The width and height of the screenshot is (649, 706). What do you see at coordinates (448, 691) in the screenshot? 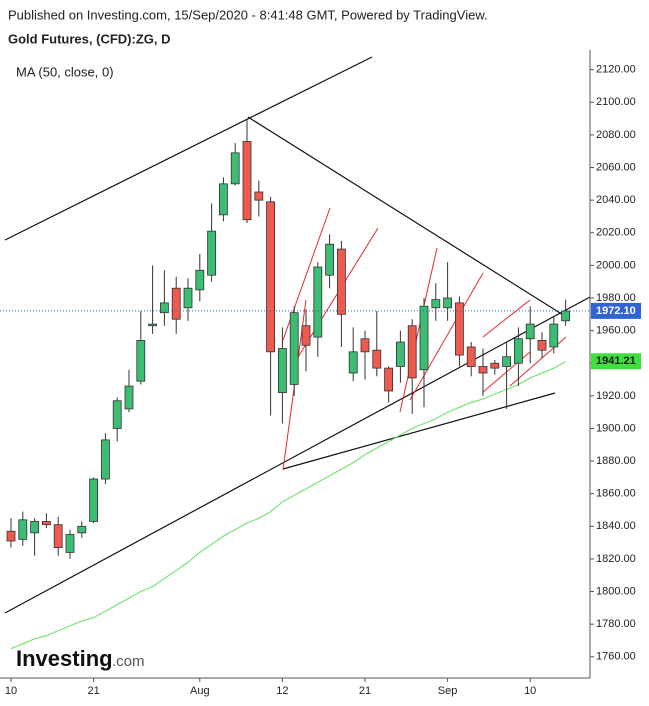
I see `x-tick-label: Sep` at bounding box center [448, 691].